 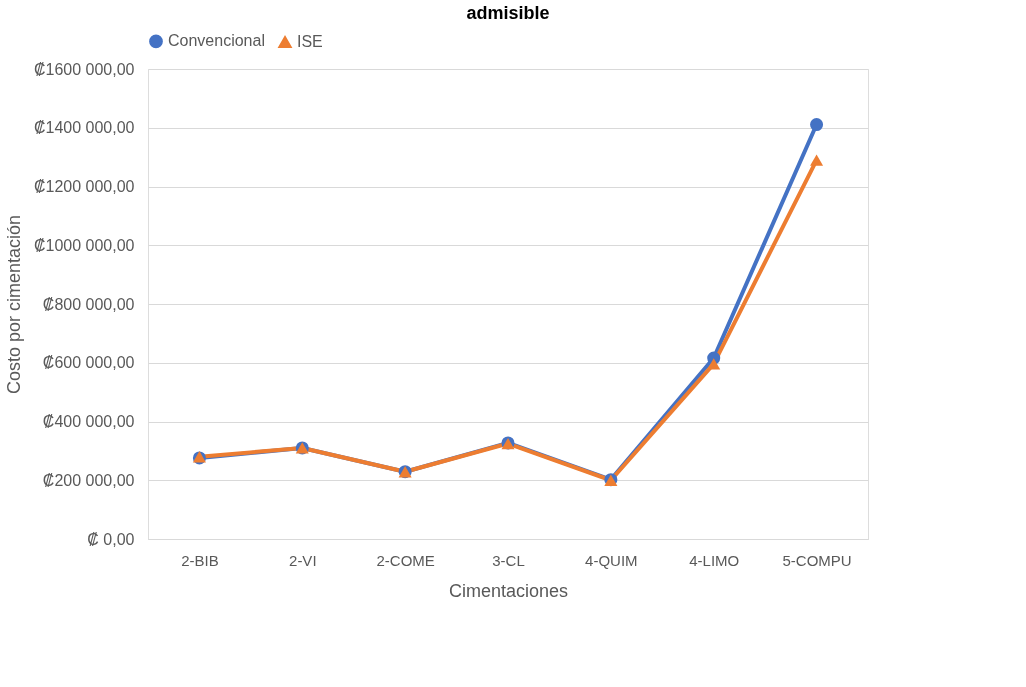 I want to click on y-axis-title: Costo por cimentación, so click(x=13, y=304).